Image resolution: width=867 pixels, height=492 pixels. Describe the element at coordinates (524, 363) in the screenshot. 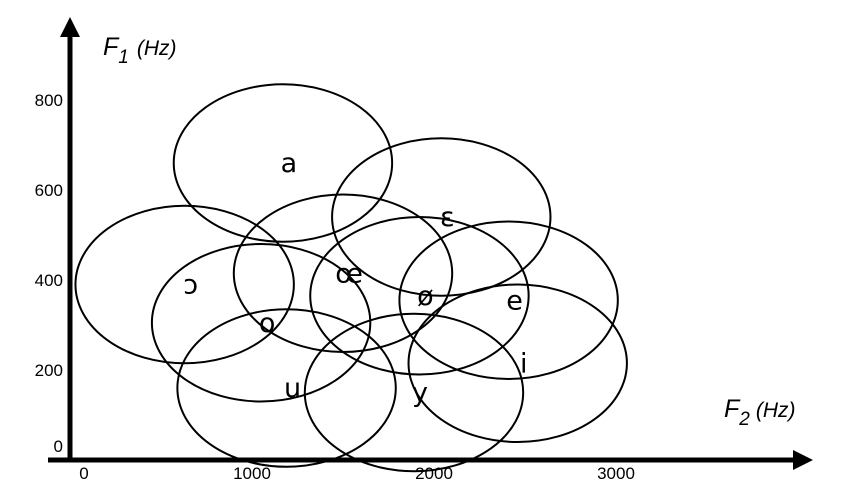

I see `vowel-label: i` at that location.